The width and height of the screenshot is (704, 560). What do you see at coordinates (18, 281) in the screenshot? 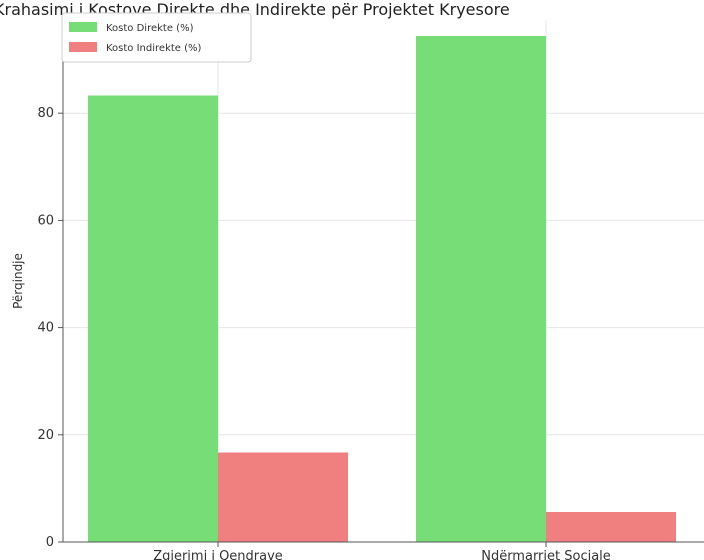
I see `y-axis-label: Përqindje` at bounding box center [18, 281].